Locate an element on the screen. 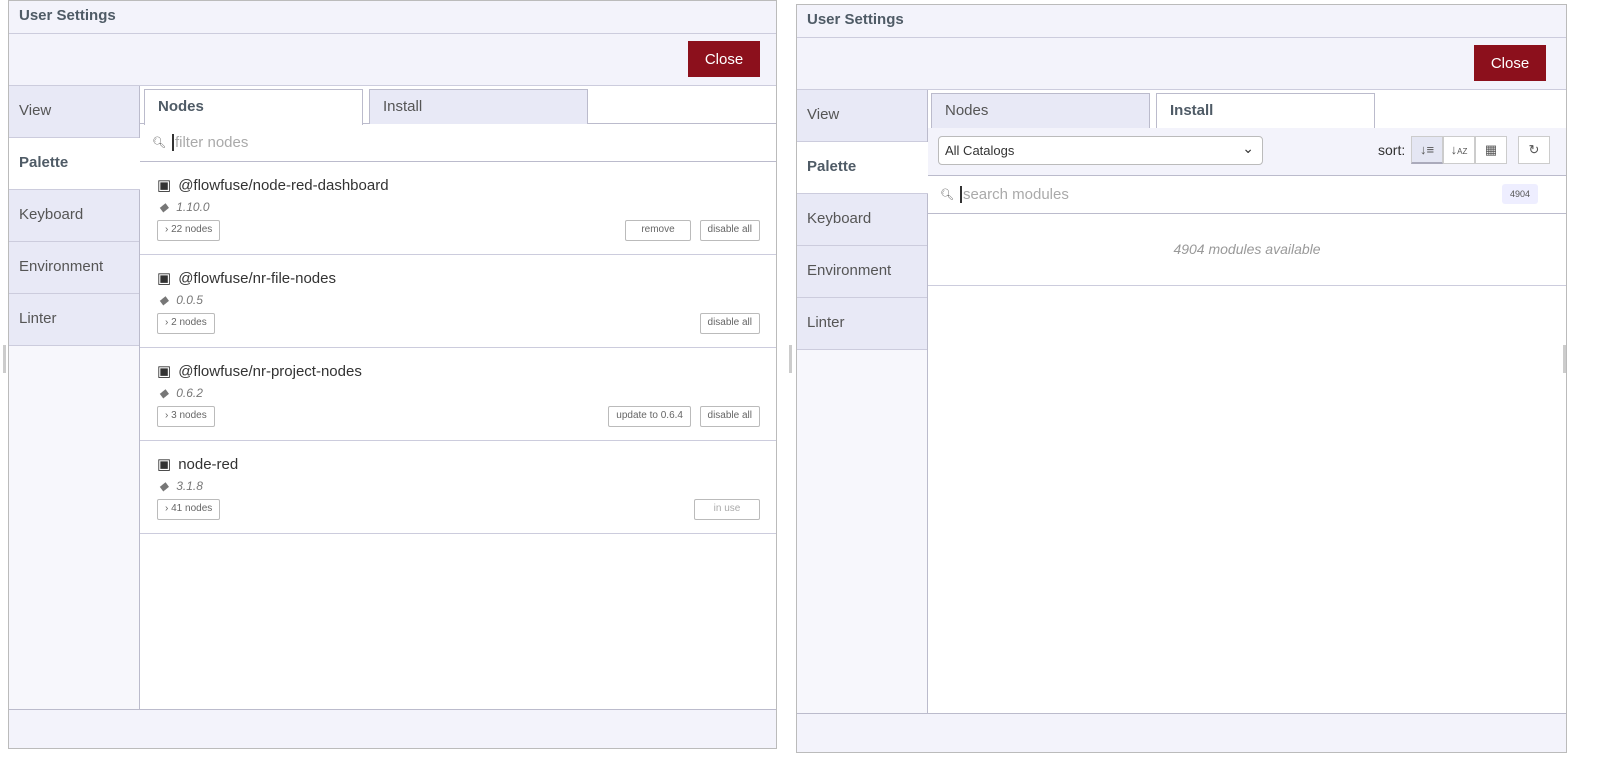  search-placeholder: search modules is located at coordinates (1015, 194).